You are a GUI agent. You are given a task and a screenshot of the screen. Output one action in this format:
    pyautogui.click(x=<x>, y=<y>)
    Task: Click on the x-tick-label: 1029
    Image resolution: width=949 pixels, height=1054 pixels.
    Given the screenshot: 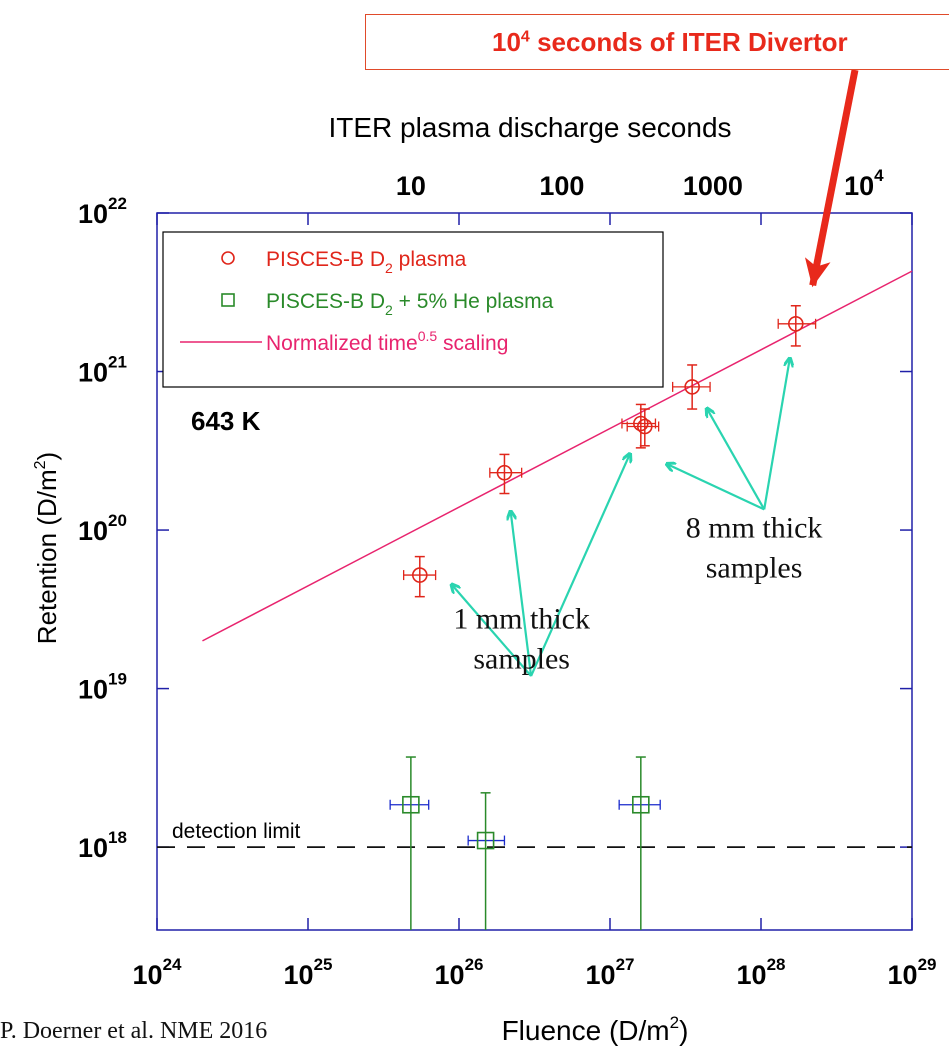 What is the action you would take?
    pyautogui.click(x=912, y=972)
    